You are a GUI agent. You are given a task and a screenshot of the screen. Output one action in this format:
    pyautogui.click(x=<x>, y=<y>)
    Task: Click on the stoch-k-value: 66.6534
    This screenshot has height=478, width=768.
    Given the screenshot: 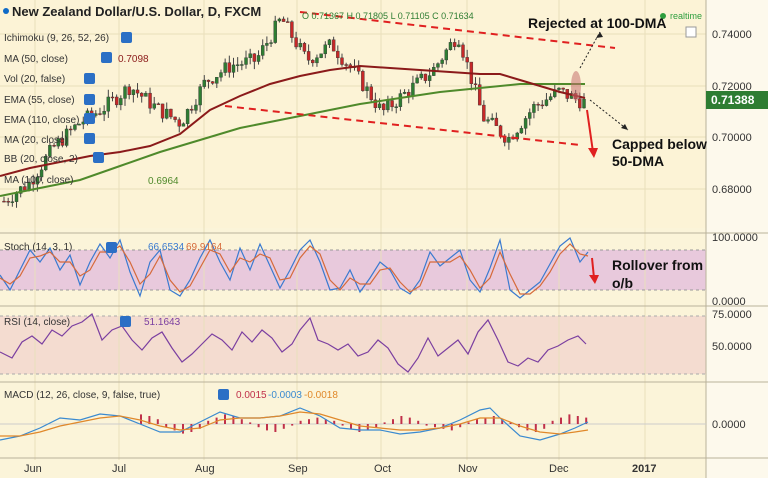 What is the action you would take?
    pyautogui.click(x=166, y=247)
    